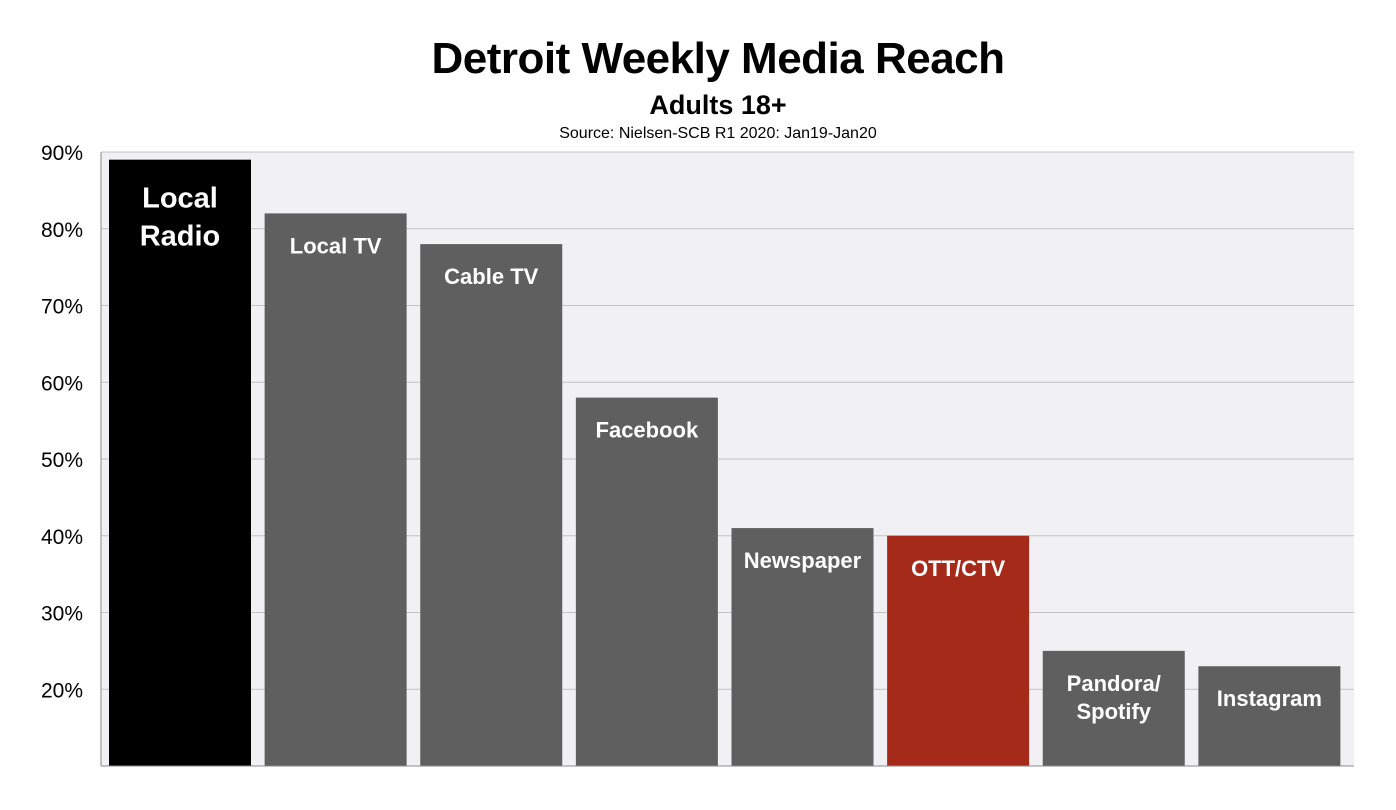 This screenshot has width=1396, height=810. Describe the element at coordinates (491, 276) in the screenshot. I see `bar-label: Cable TV` at that location.